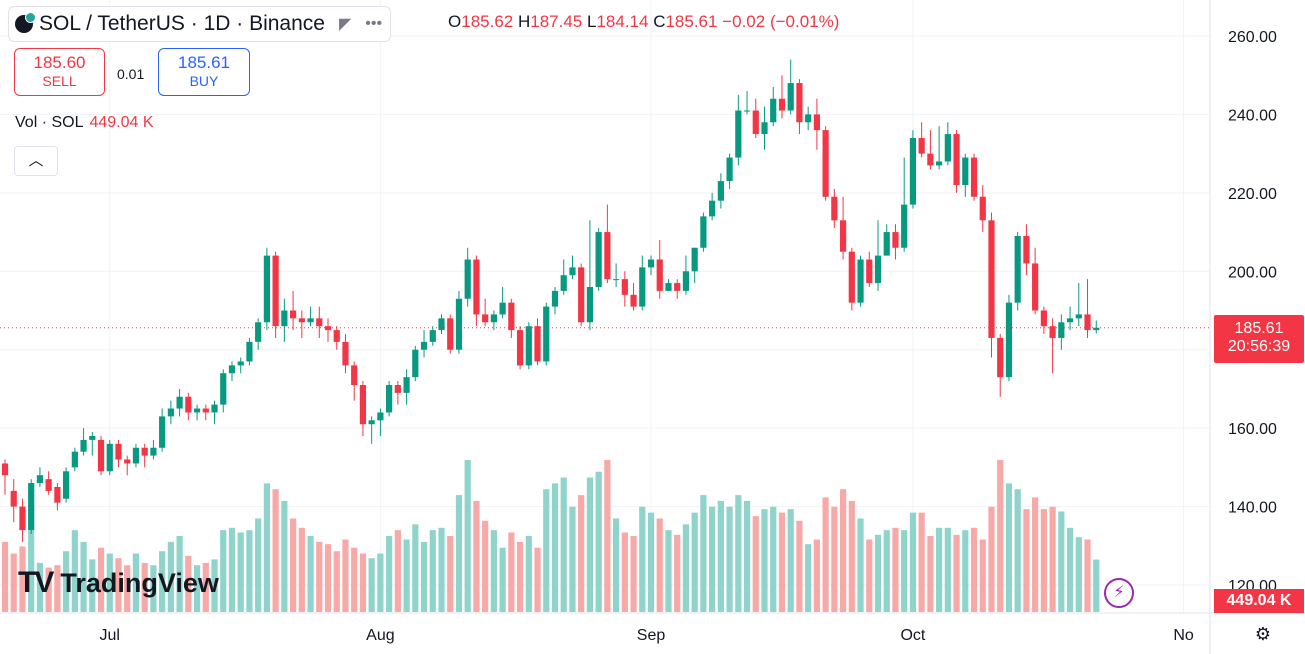 The image size is (1305, 654). What do you see at coordinates (59, 72) in the screenshot?
I see `sell-button: 185.60 SELL` at bounding box center [59, 72].